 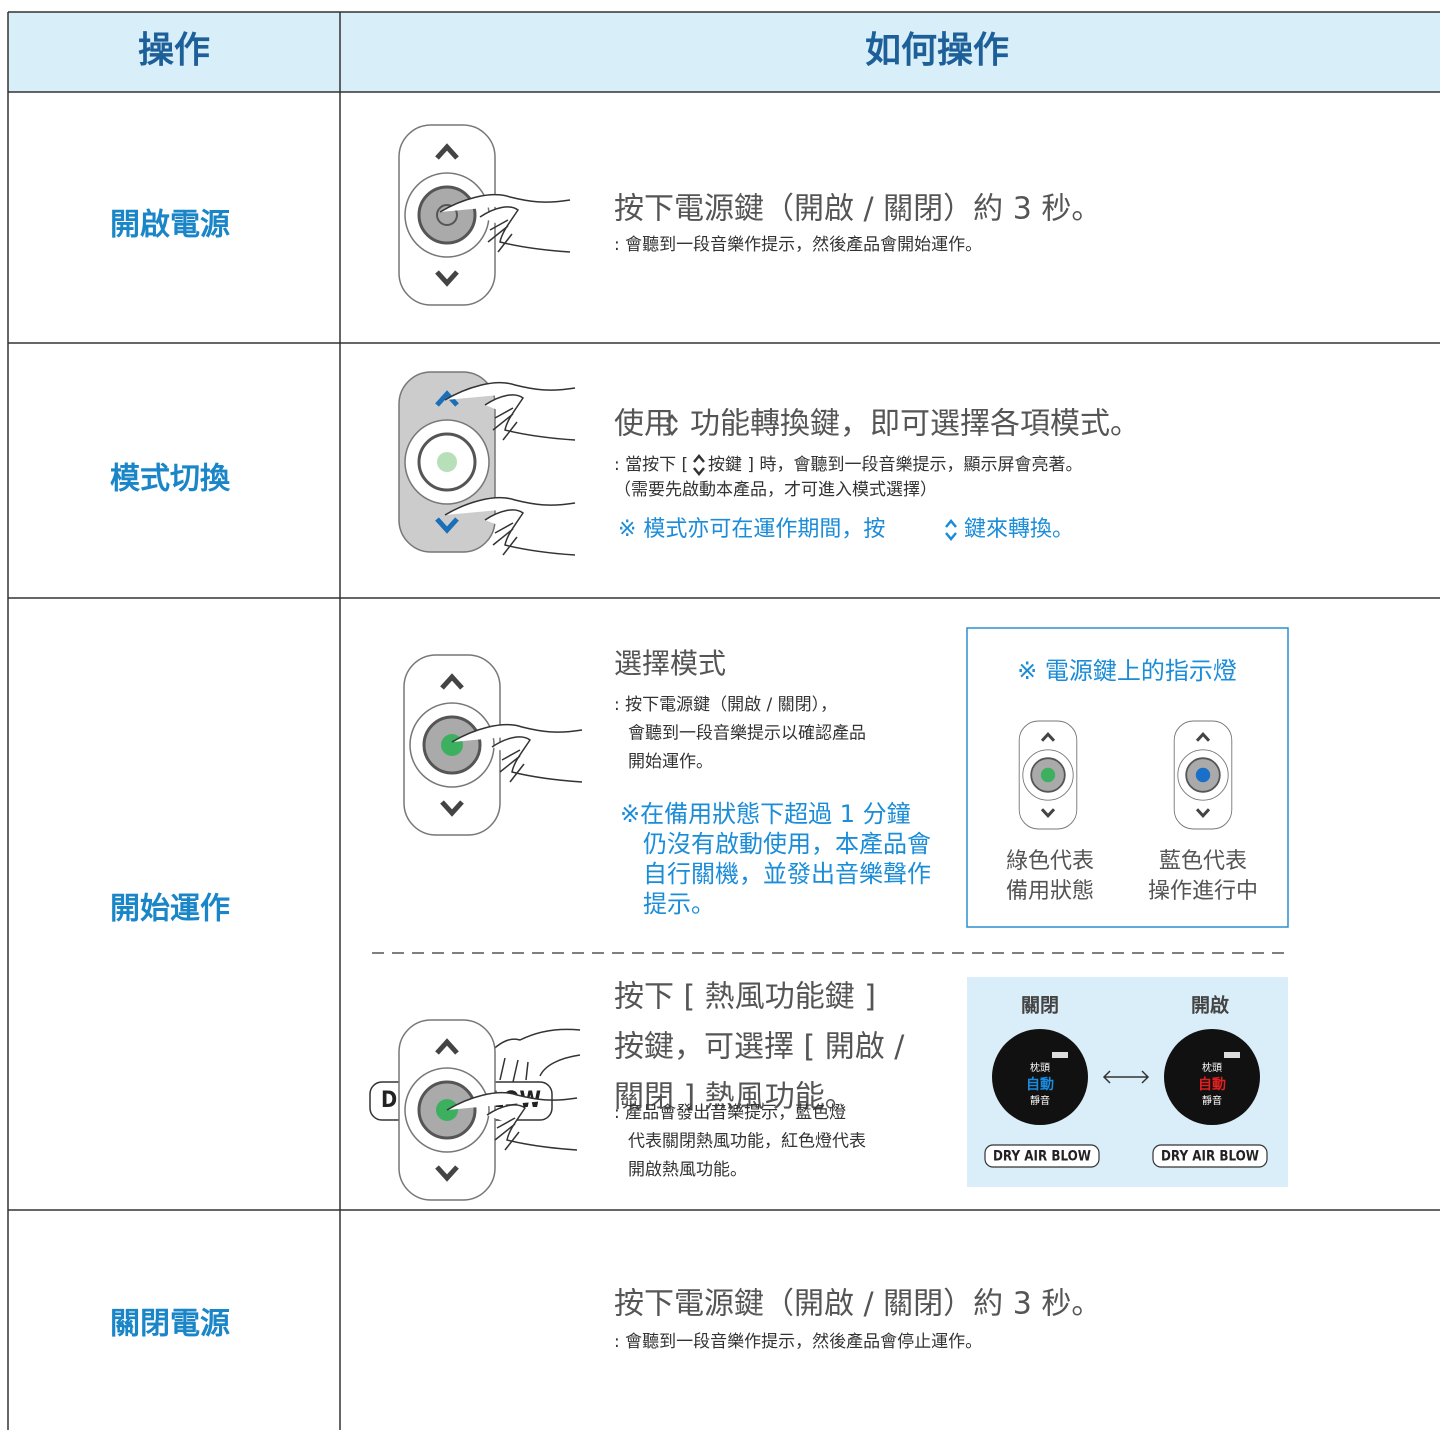 I want to click on instruction-note: 開始運作。, so click(x=670, y=762).